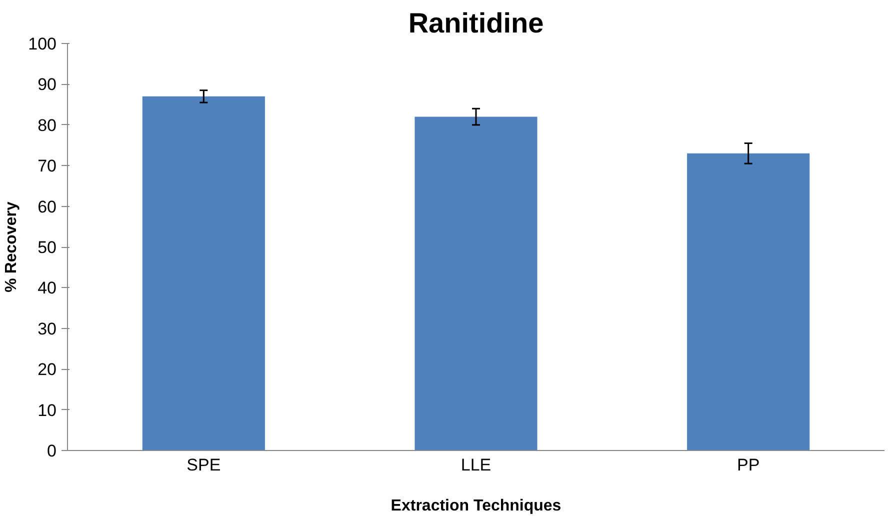 This screenshot has width=889, height=517. I want to click on y-tick-label: 40, so click(47, 288).